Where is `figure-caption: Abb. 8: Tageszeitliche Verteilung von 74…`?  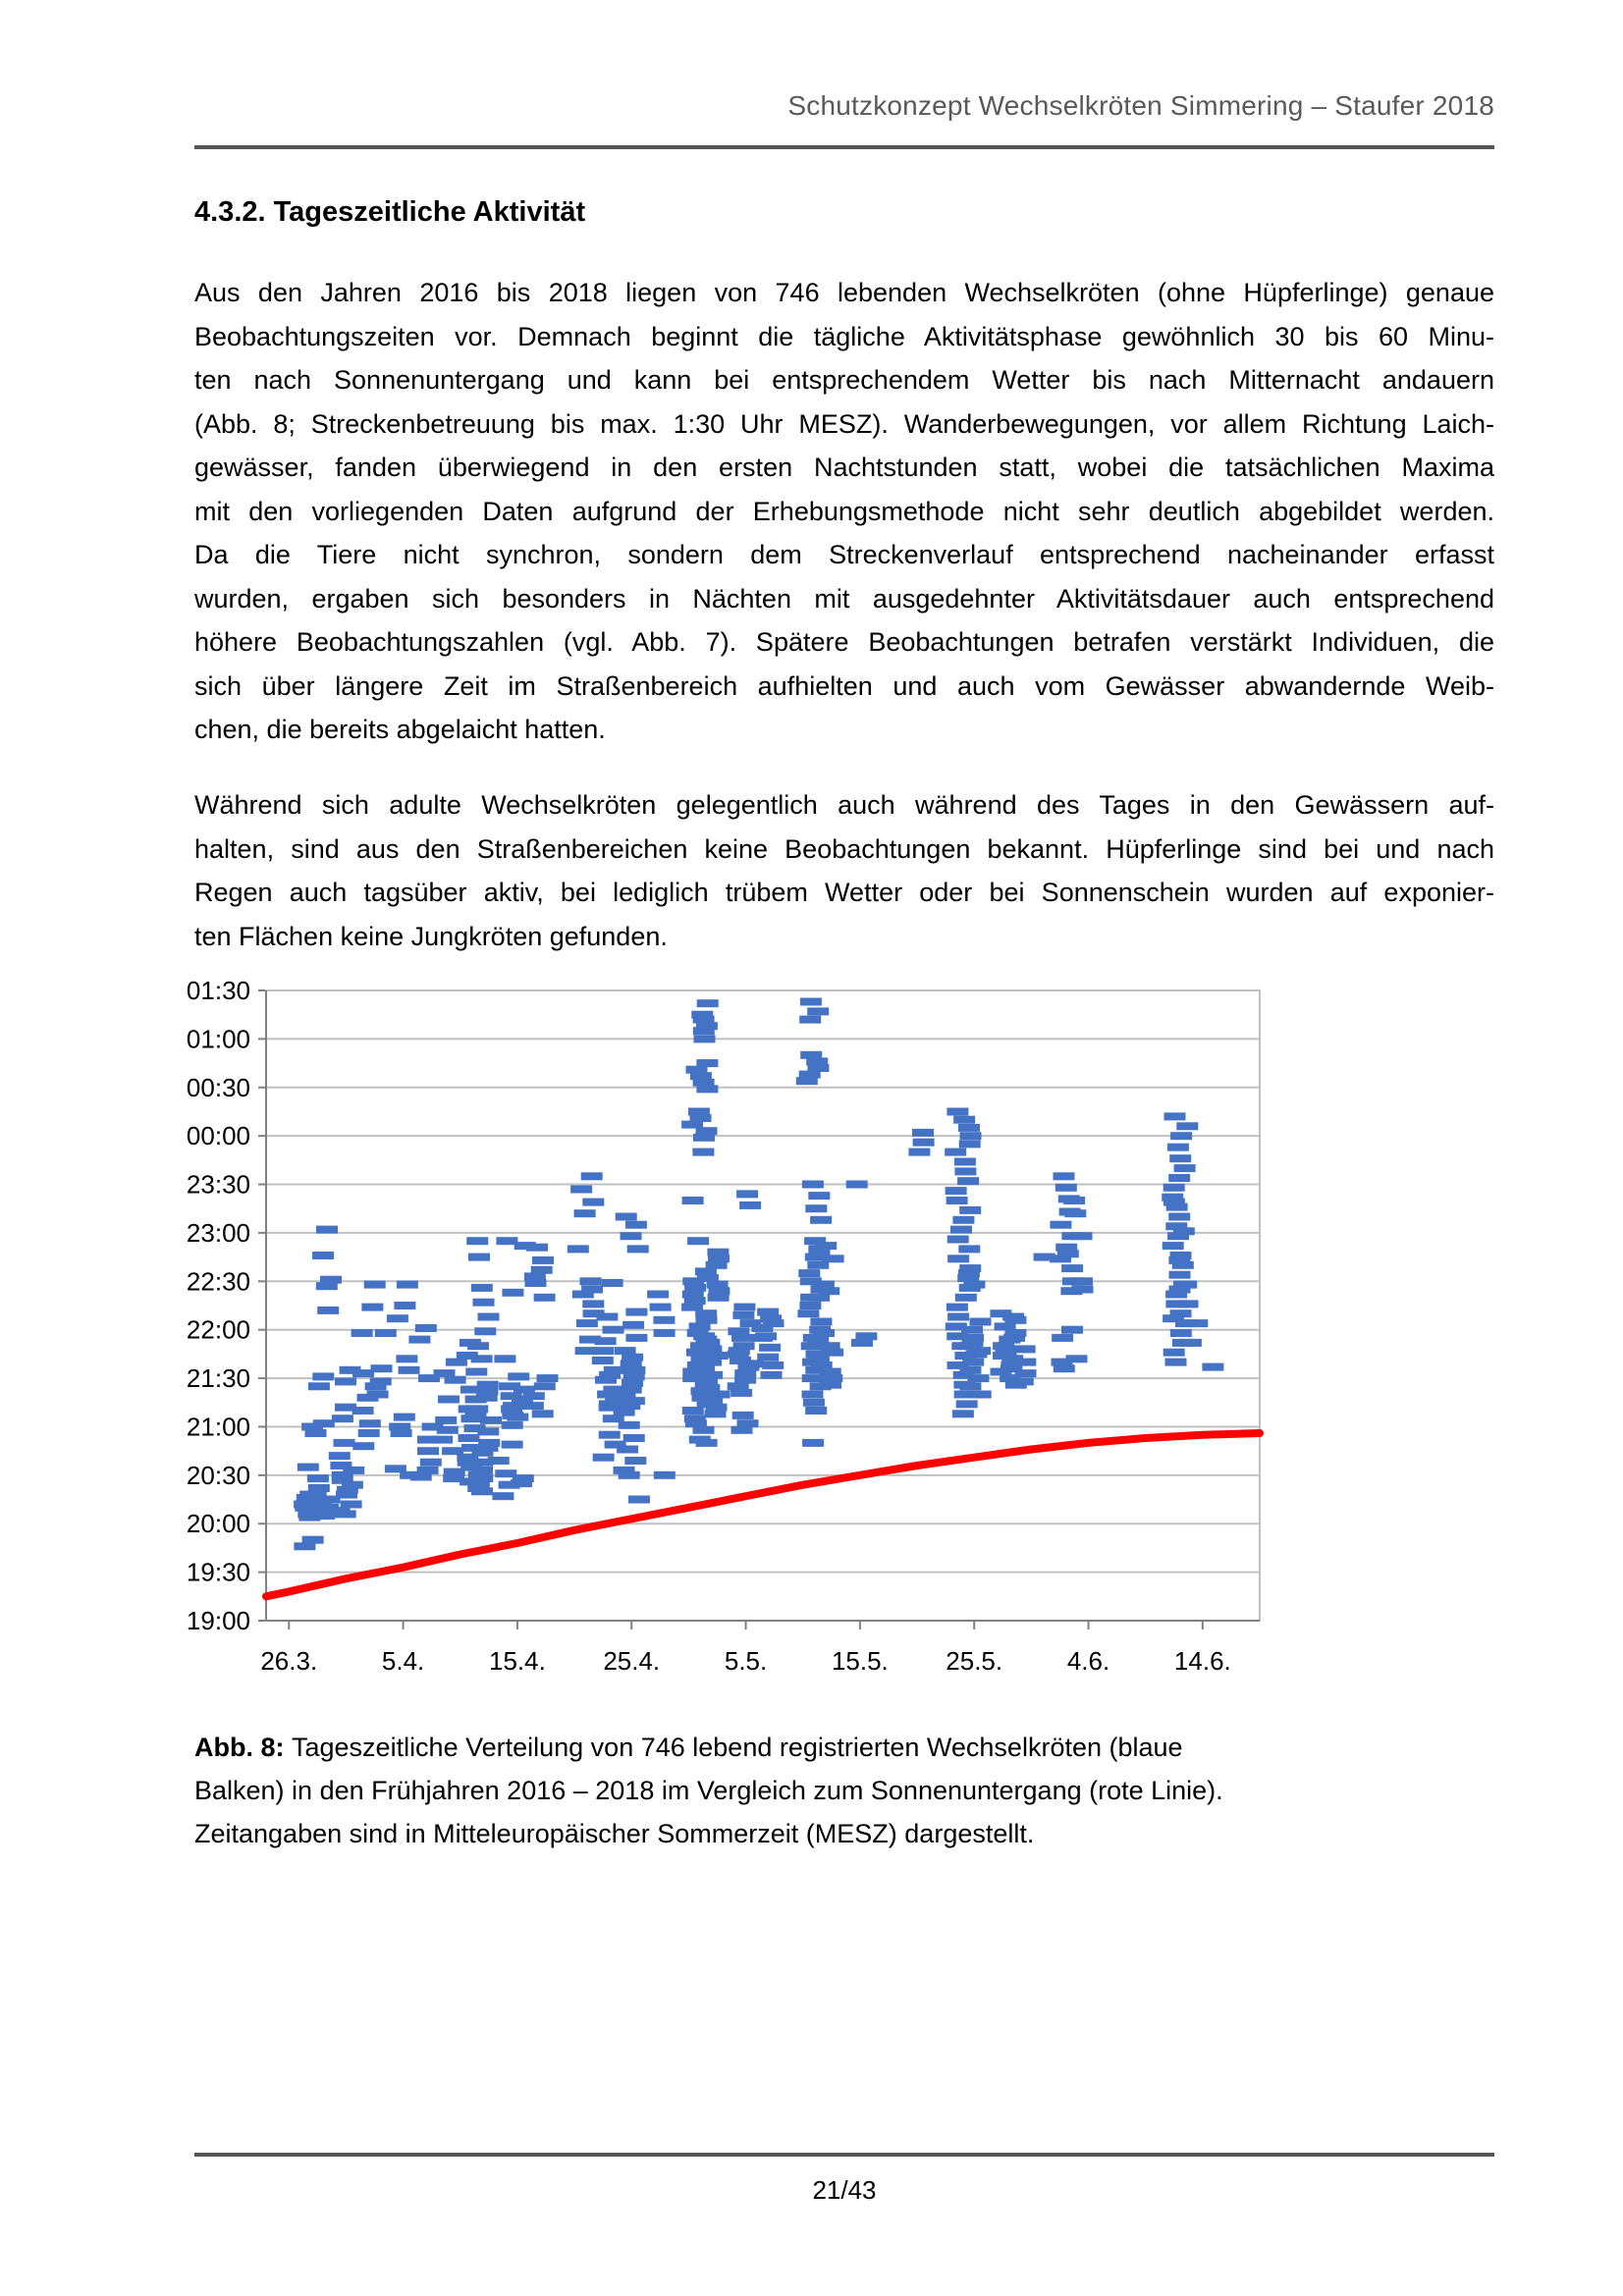 figure-caption: Abb. 8: Tageszeitliche Verteilung von 74… is located at coordinates (783, 1790).